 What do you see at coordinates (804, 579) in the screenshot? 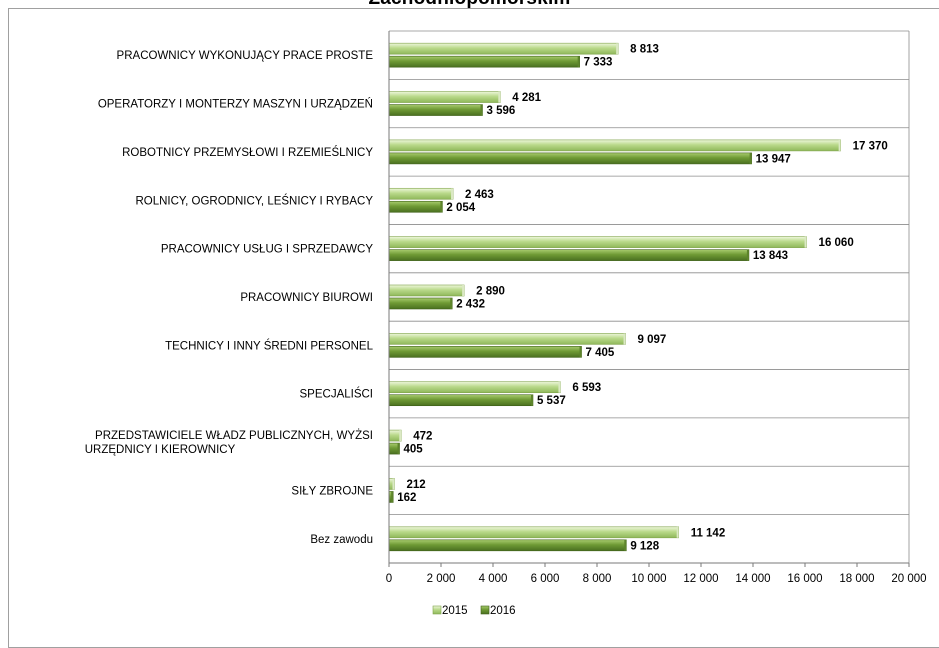
I see `x-tick-label: 16 000` at bounding box center [804, 579].